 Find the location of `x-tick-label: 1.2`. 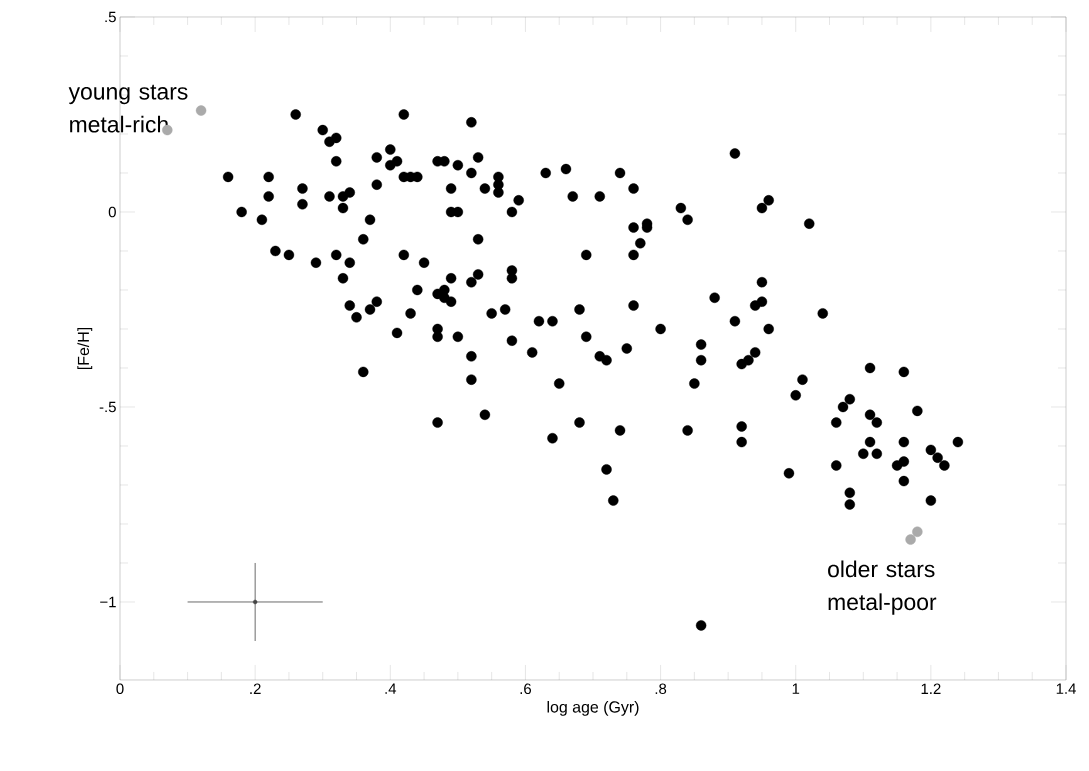

x-tick-label: 1.2 is located at coordinates (931, 688).